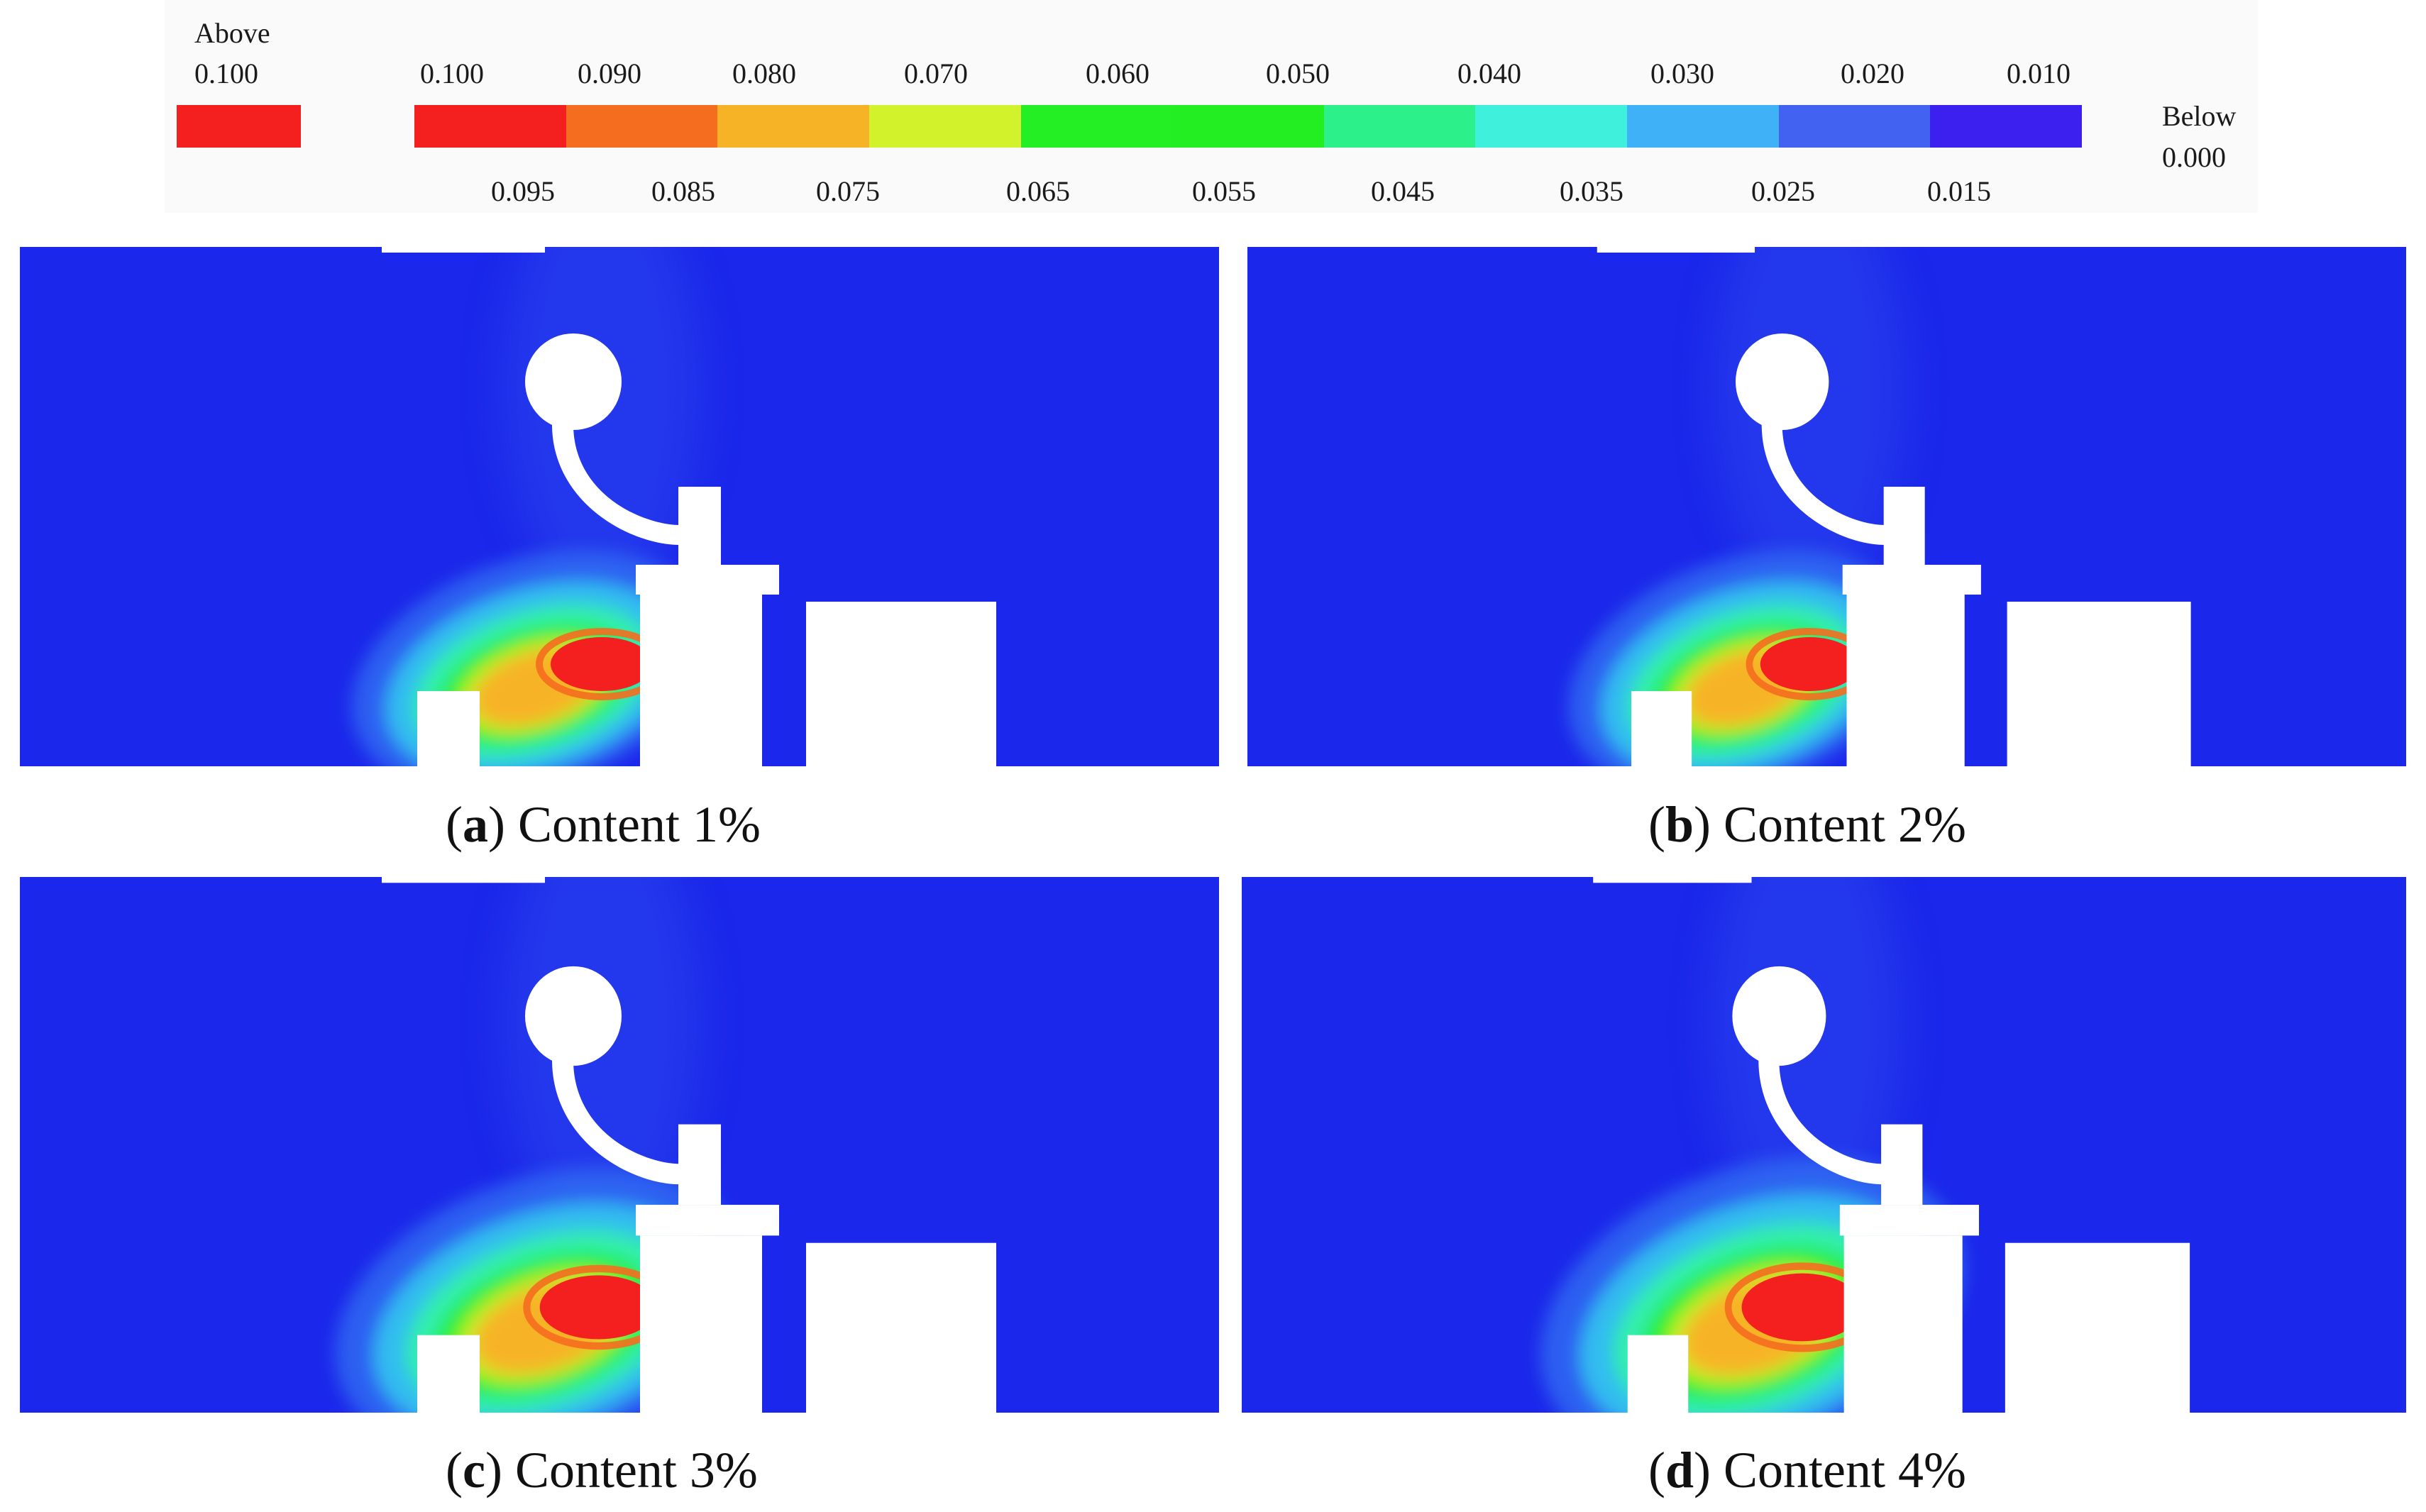 The height and width of the screenshot is (1512, 2426). I want to click on panel-caption-a: (a) Content 1%, so click(603, 825).